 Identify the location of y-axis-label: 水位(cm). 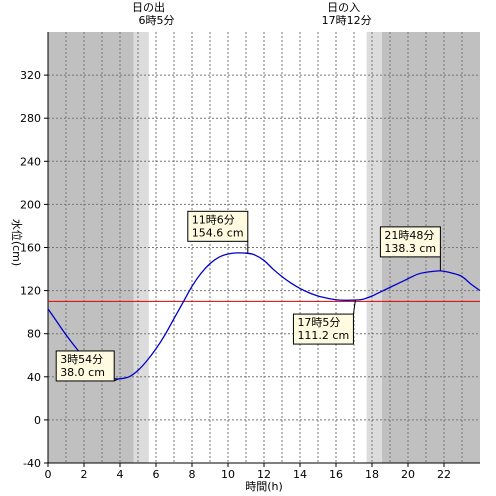
(17, 242).